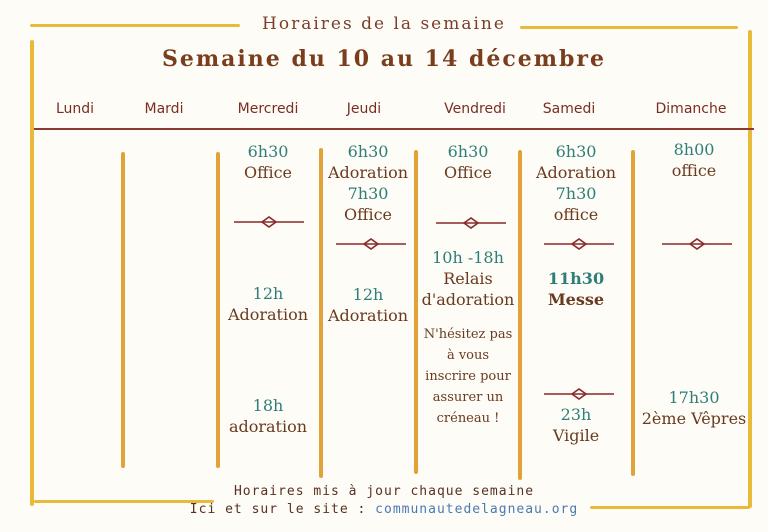 This screenshot has width=768, height=532. What do you see at coordinates (468, 397) in the screenshot?
I see `note-line: assurer un` at bounding box center [468, 397].